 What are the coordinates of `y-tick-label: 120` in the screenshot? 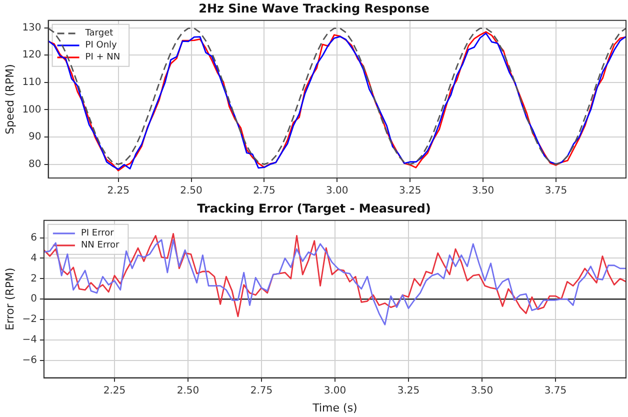 It's located at (32, 55).